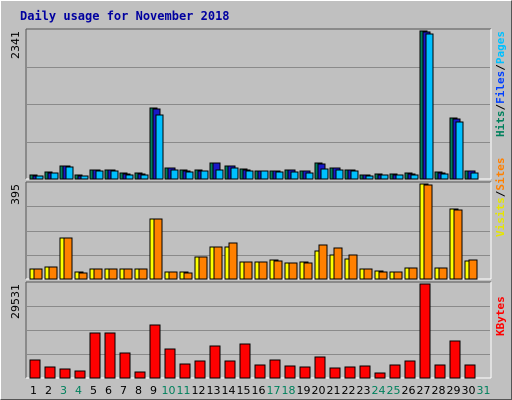 Image resolution: width=512 pixels, height=400 pixels. What do you see at coordinates (334, 390) in the screenshot?
I see `x-tick-label-21: 21` at bounding box center [334, 390].